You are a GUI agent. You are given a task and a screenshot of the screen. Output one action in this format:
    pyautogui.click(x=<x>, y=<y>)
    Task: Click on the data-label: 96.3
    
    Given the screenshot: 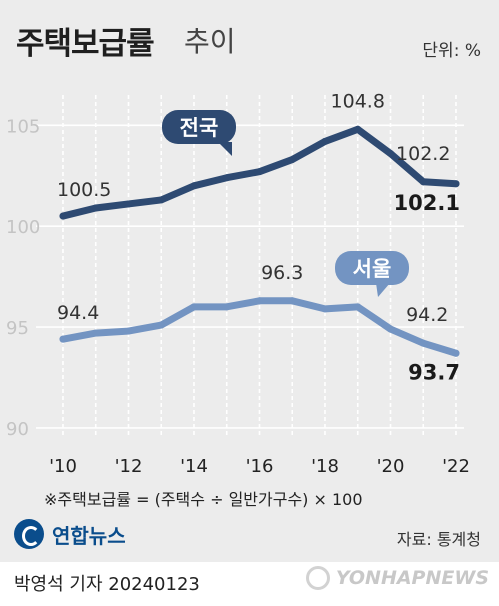 What is the action you would take?
    pyautogui.click(x=282, y=273)
    